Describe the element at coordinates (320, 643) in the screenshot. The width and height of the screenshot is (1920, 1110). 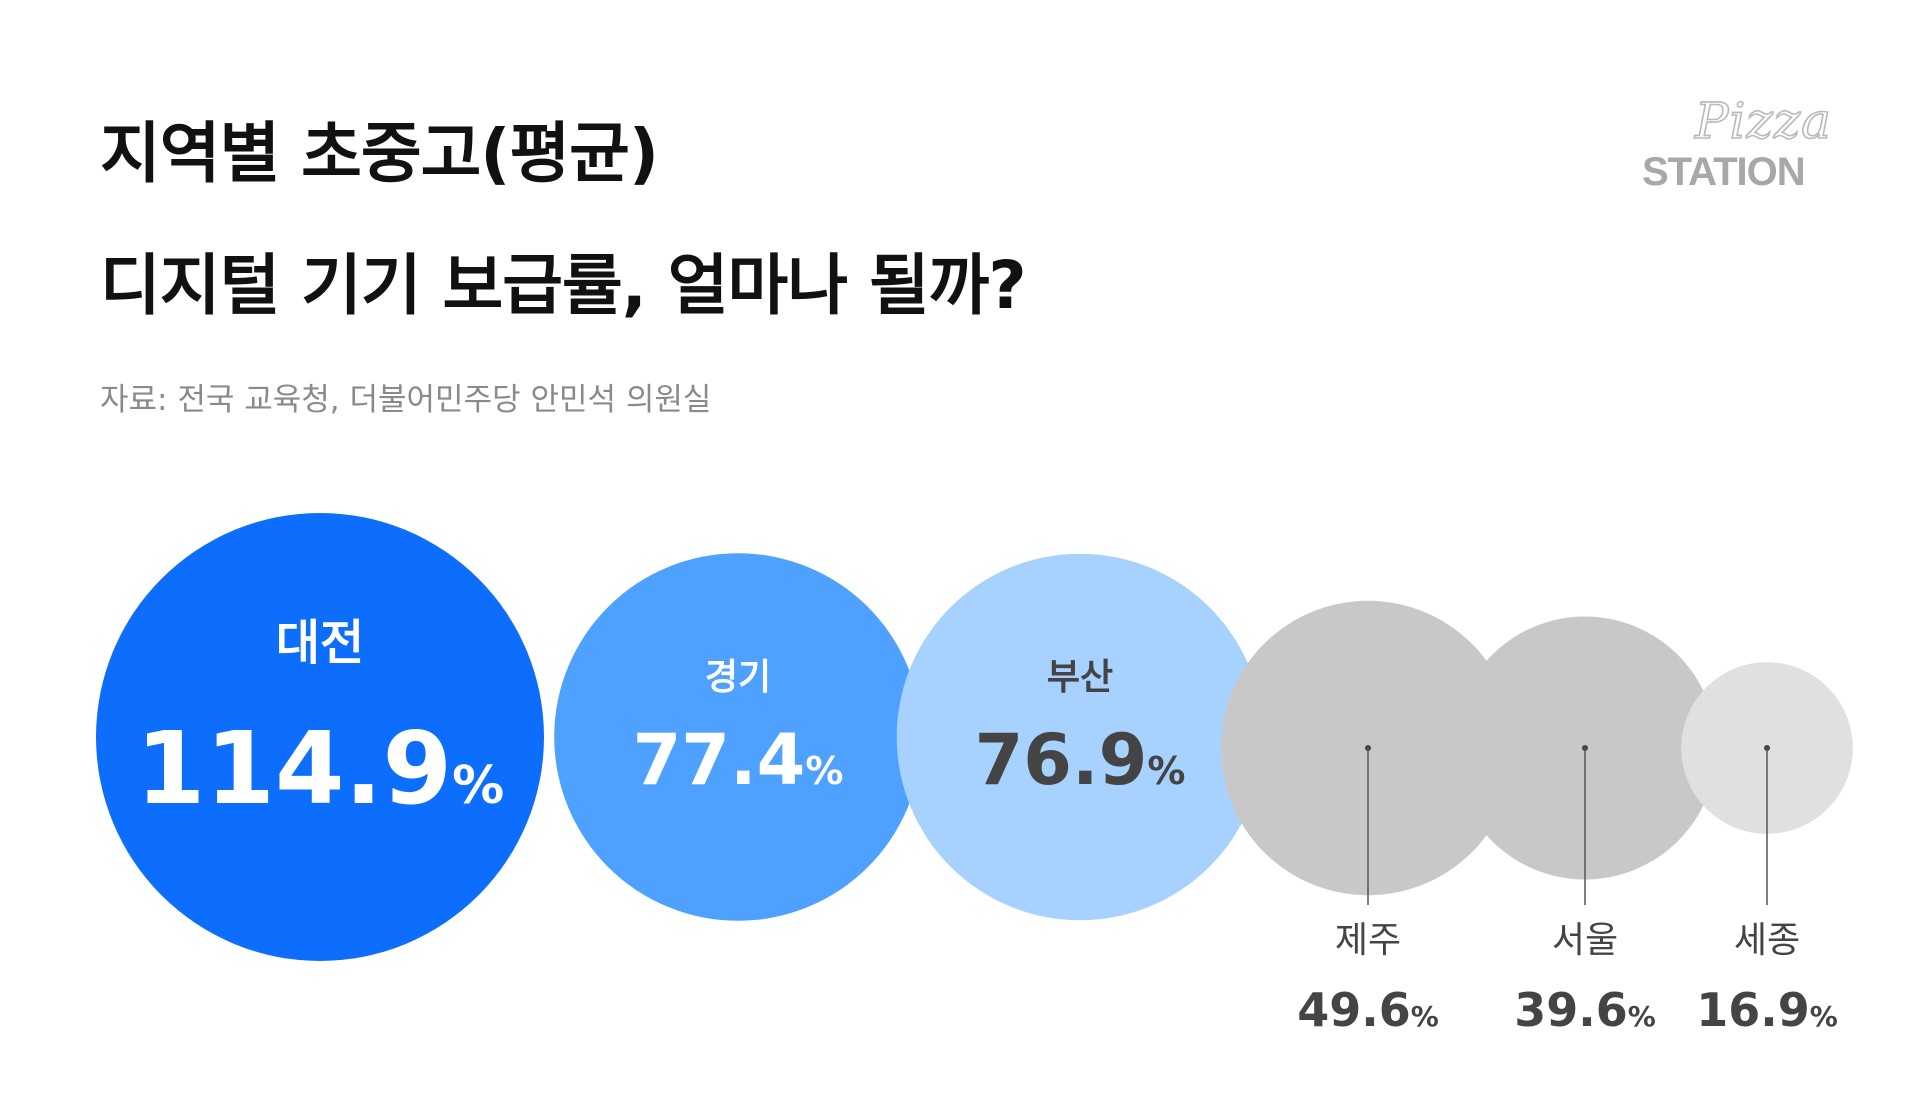
I see `bubble-label-name: 대전` at that location.